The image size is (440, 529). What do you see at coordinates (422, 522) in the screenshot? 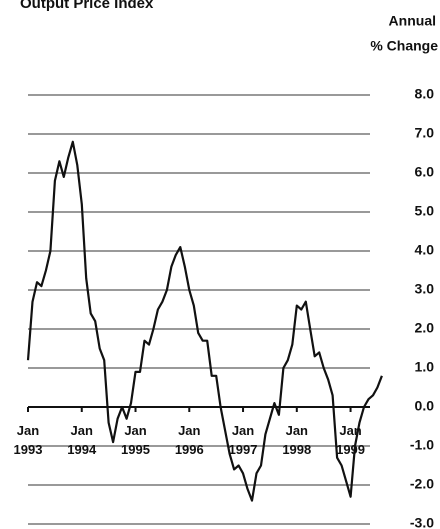
I see `y-tick-label: -3.0` at bounding box center [422, 522].